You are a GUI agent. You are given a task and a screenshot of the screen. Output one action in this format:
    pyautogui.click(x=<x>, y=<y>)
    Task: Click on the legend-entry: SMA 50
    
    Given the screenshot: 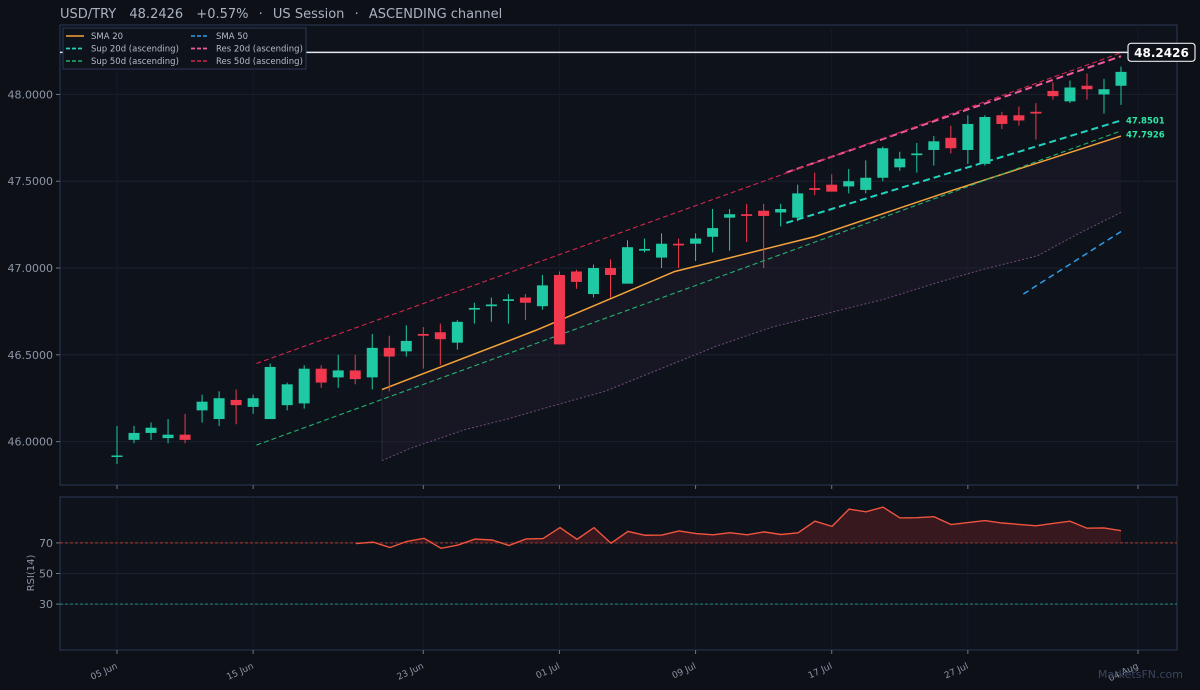 What is the action you would take?
    pyautogui.click(x=232, y=37)
    